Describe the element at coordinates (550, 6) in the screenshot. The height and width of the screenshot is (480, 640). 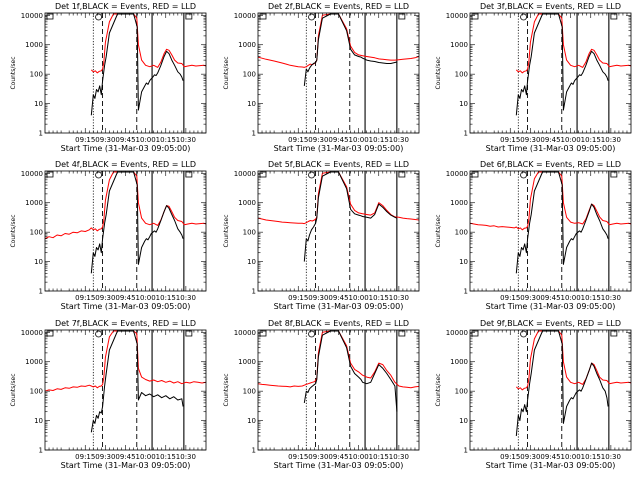
I see `panel-3-title: Det 3f,BLACK = Events, RED = LLD` at that location.